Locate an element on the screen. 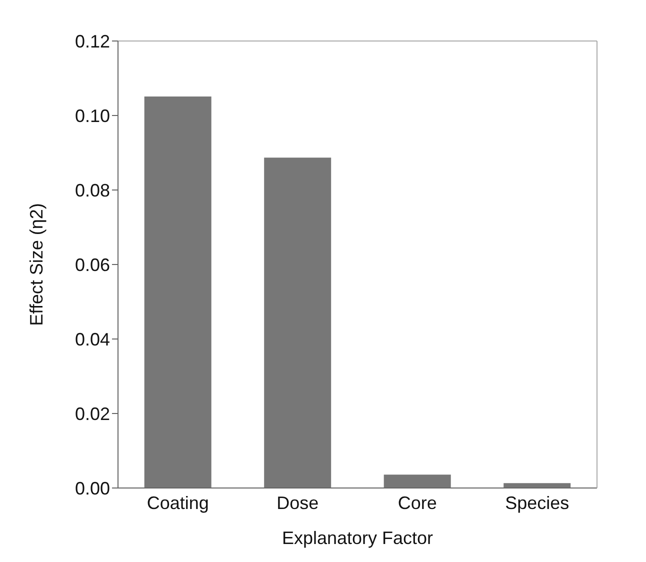 This screenshot has width=646, height=562. y-tick-label: 0.12 is located at coordinates (92, 41).